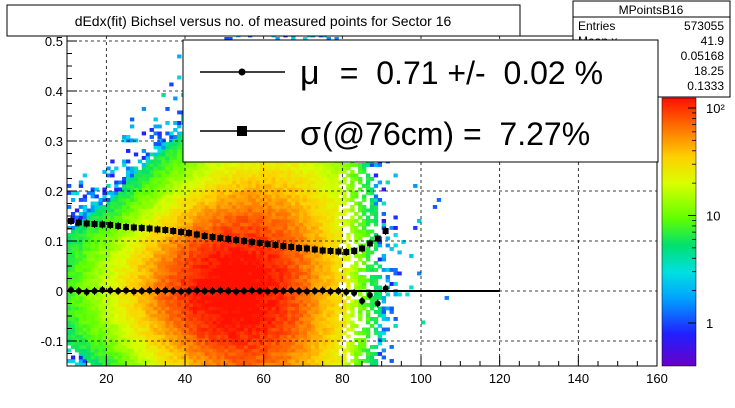 The width and height of the screenshot is (735, 408). What do you see at coordinates (242, 131) in the screenshot?
I see `legend-marker-square` at bounding box center [242, 131].